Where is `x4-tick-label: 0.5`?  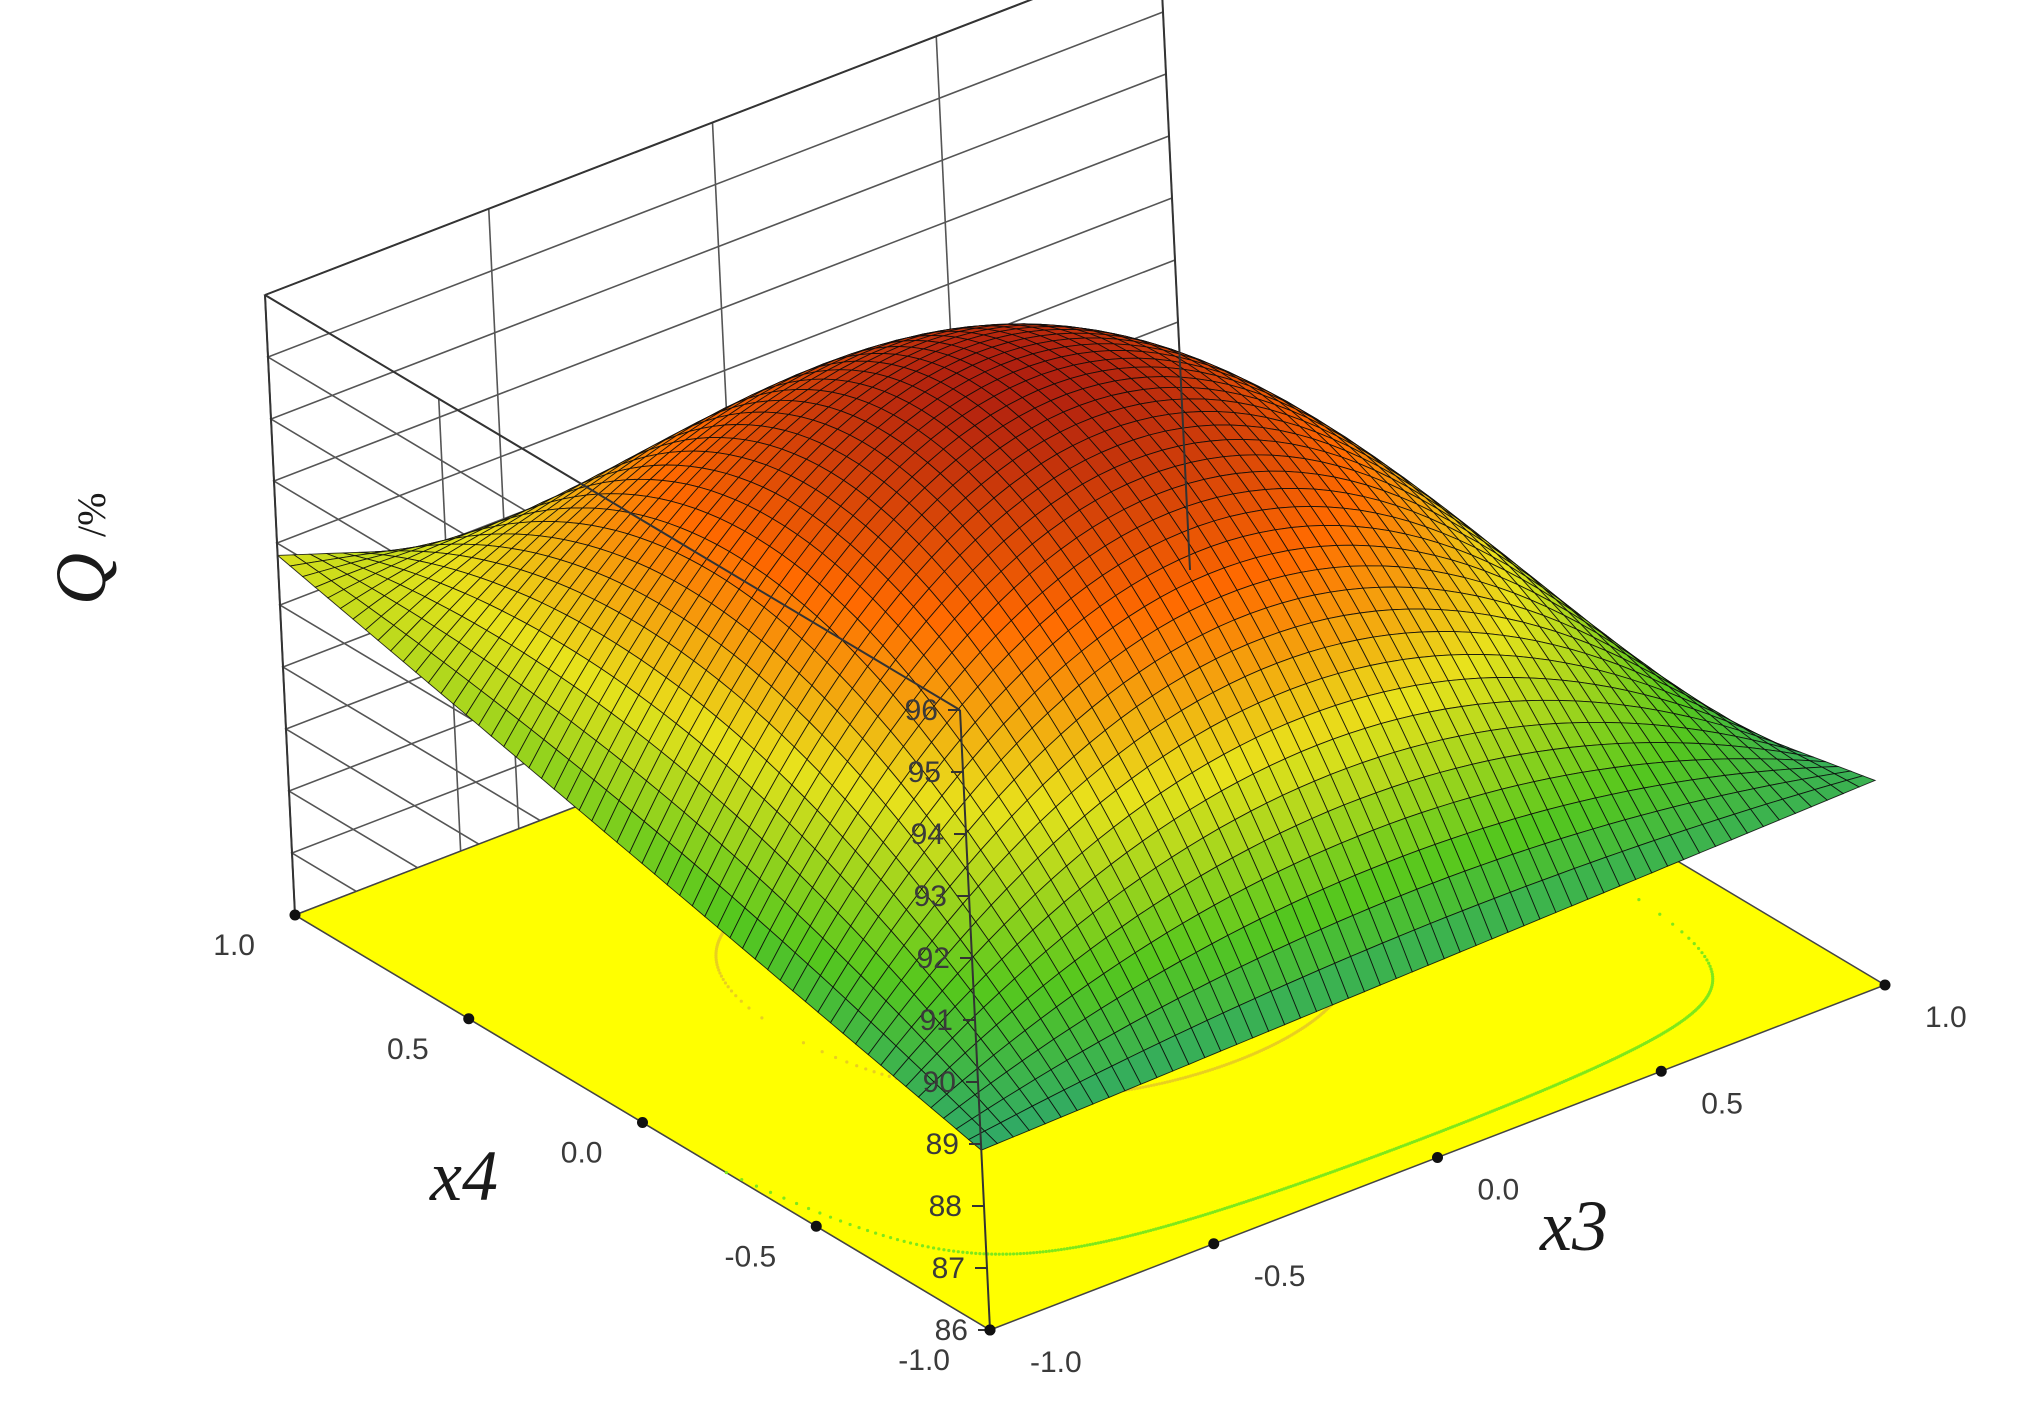 x4-tick-label: 0.5 is located at coordinates (408, 1049).